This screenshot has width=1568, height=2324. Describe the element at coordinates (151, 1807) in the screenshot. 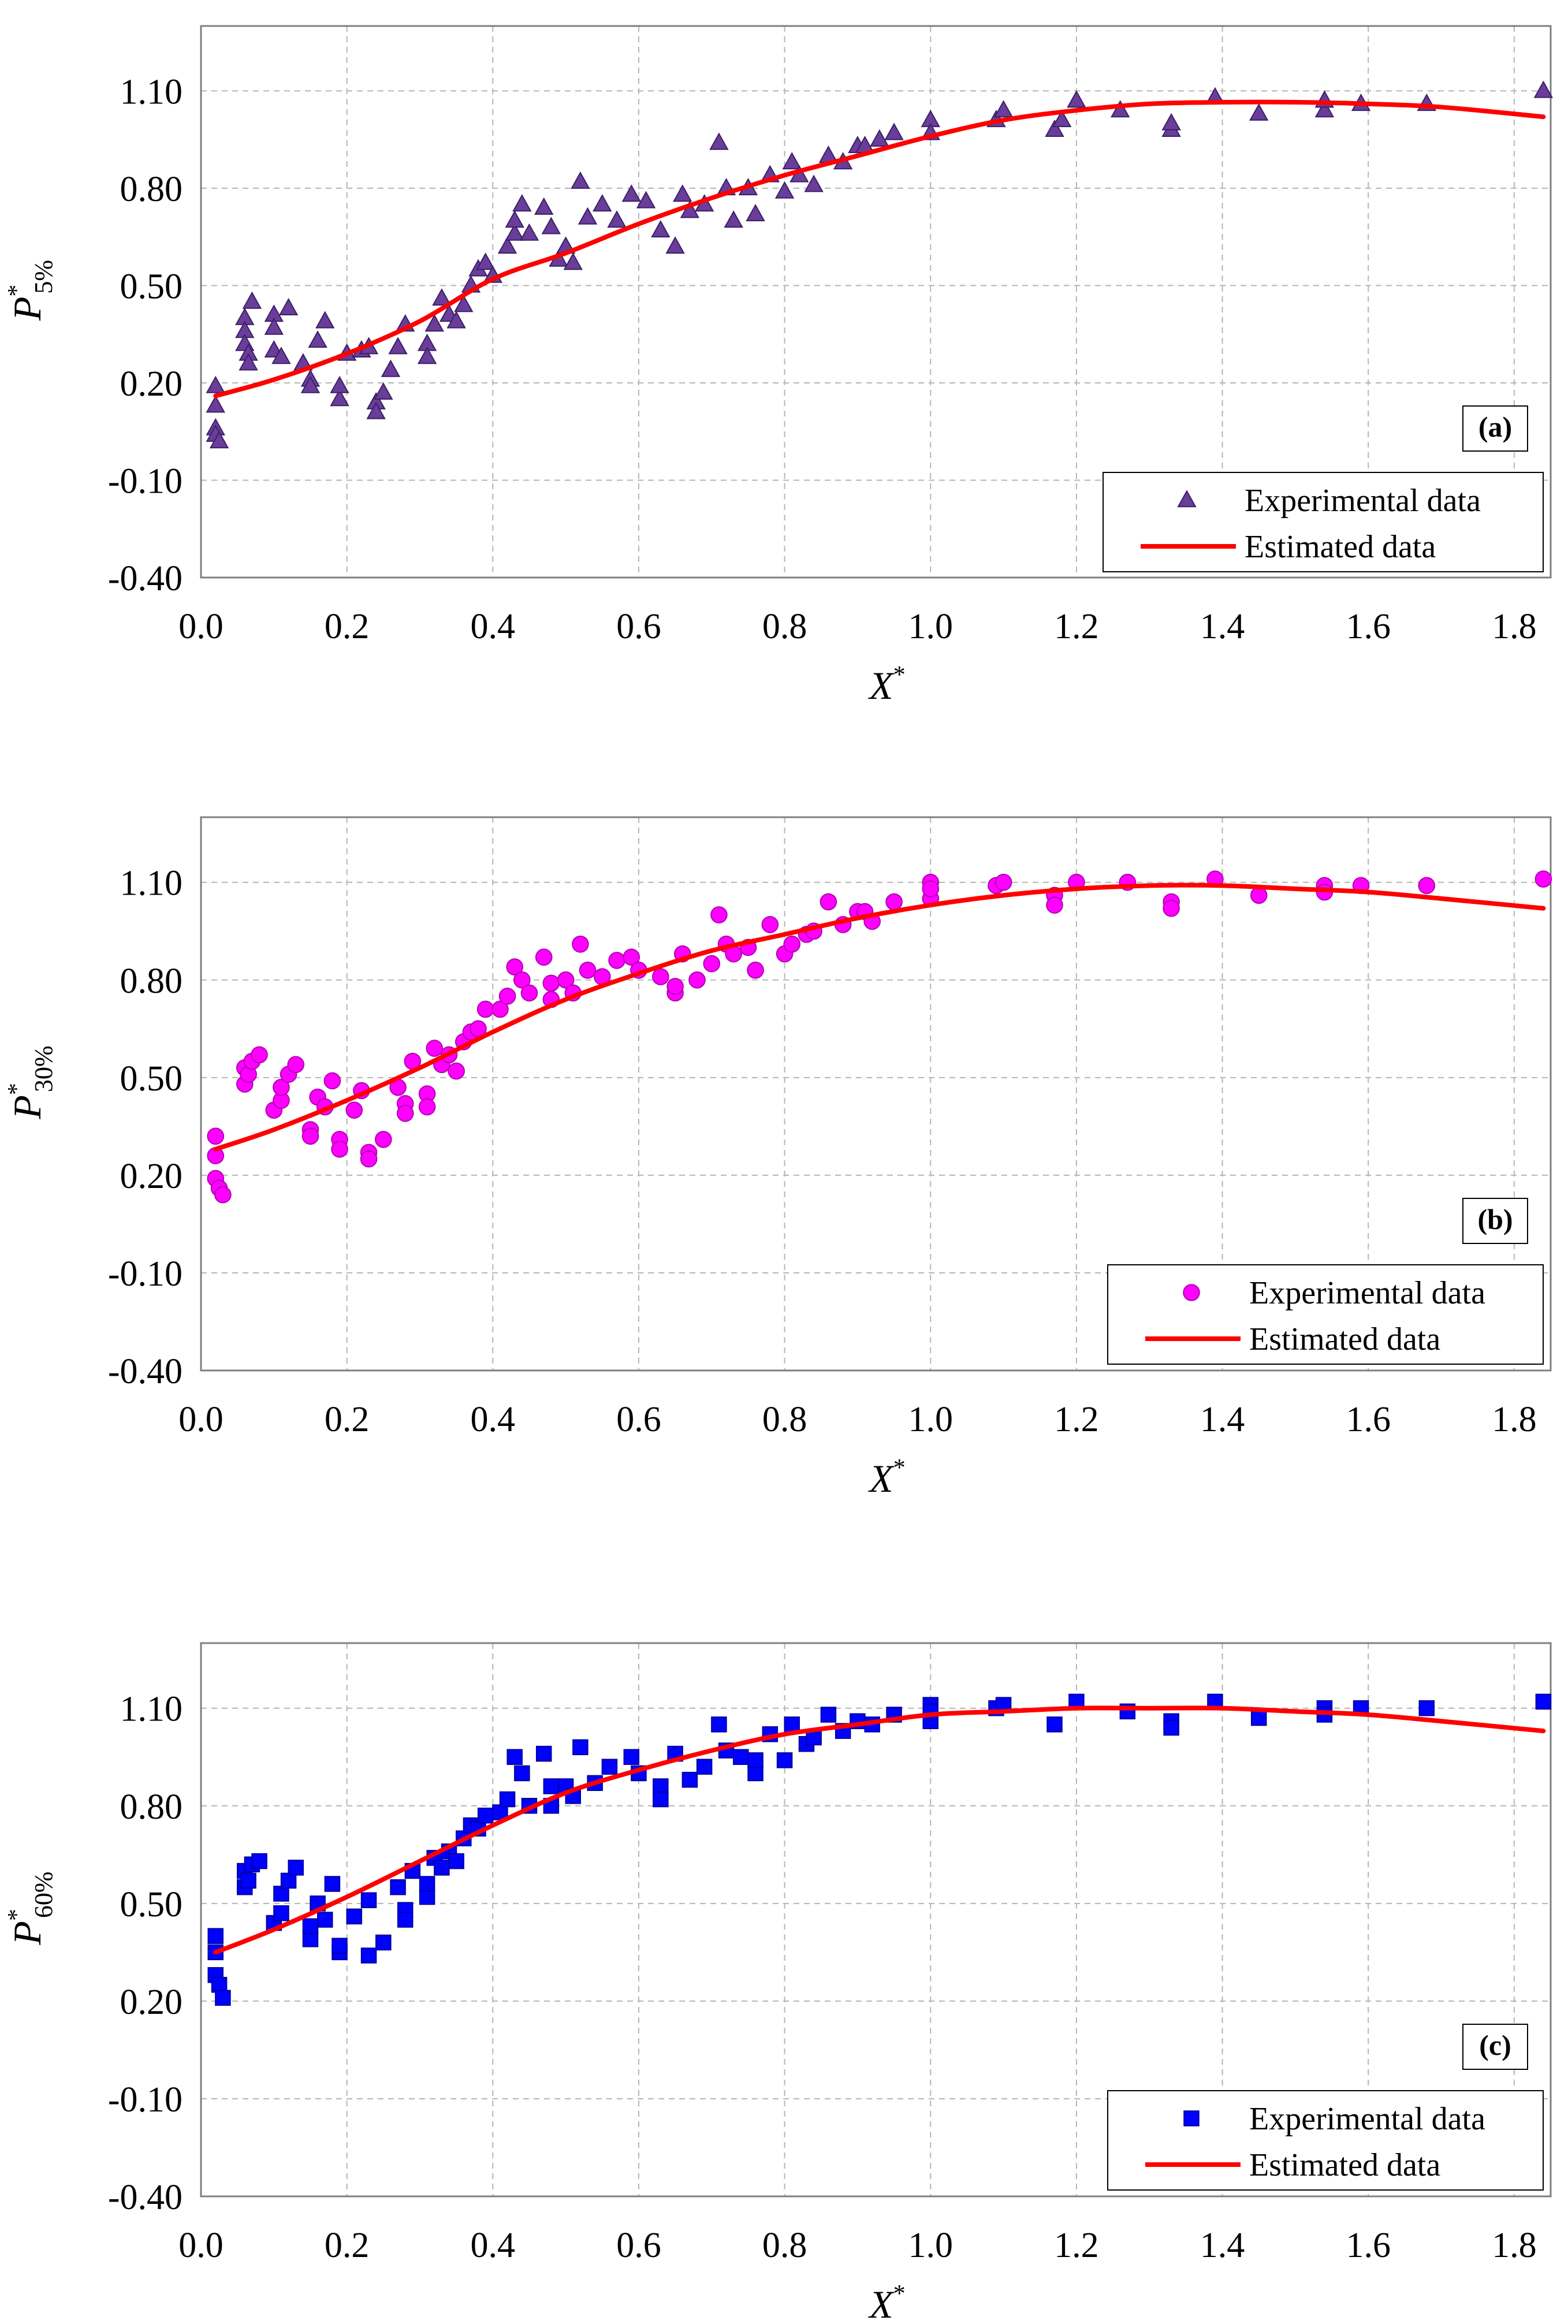

I see `y-tick-label: 0.80` at that location.